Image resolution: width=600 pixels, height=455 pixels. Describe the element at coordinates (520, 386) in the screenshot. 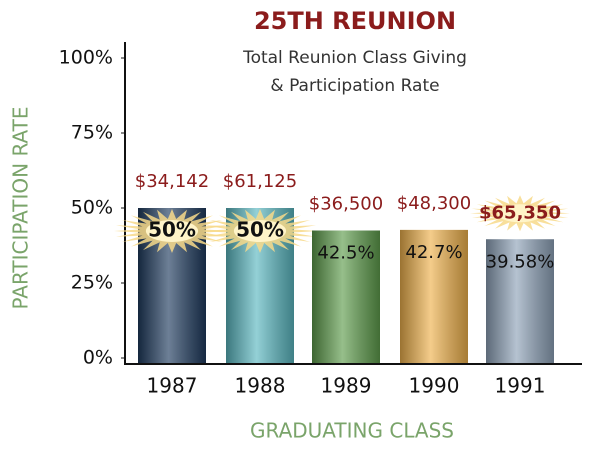

I see `x-tick-label: 1991` at that location.